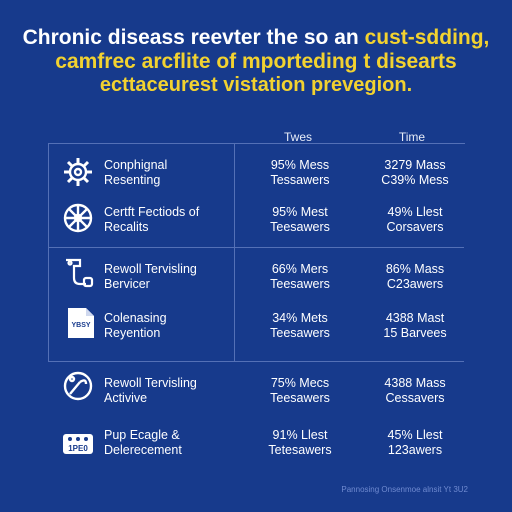  I want to click on row-6-value-2: 45% Llest 123awers, so click(415, 442).